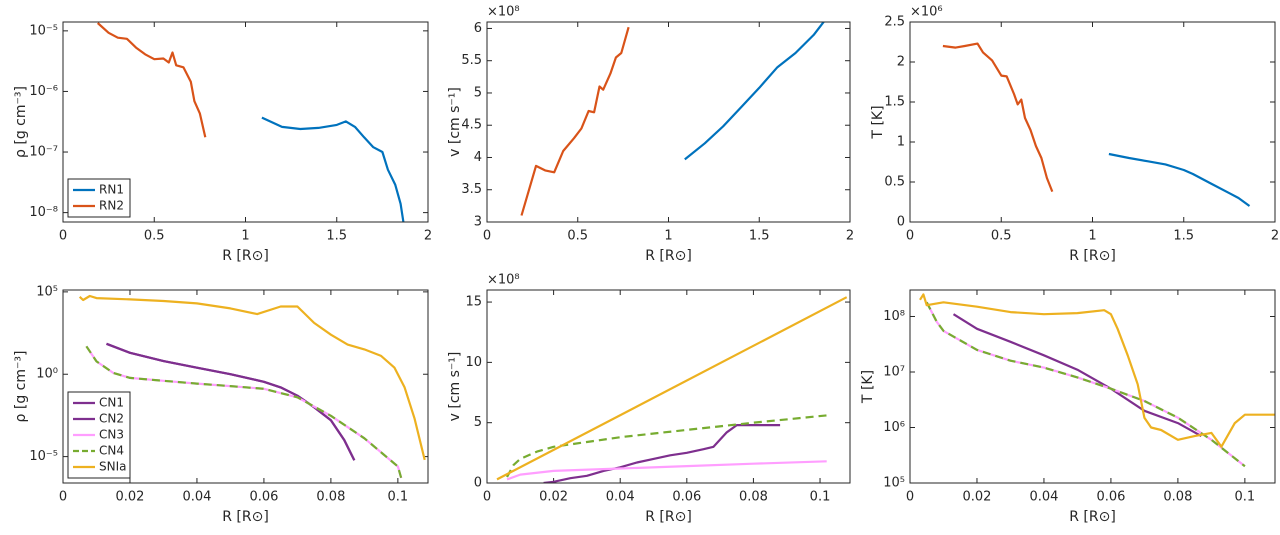 The height and width of the screenshot is (535, 1280). What do you see at coordinates (478, 157) in the screenshot?
I see `y-tick-label: 4` at bounding box center [478, 157].